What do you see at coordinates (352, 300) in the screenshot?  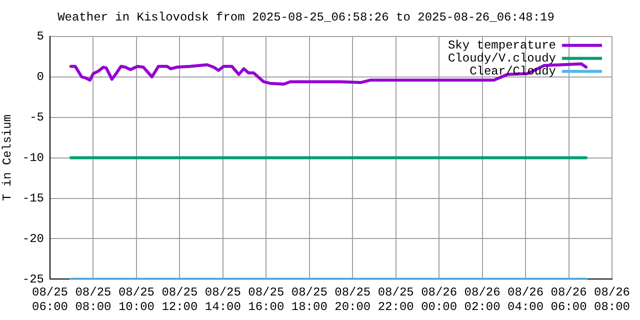 I see `x-tick-label: 08/25 20:00` at bounding box center [352, 300].